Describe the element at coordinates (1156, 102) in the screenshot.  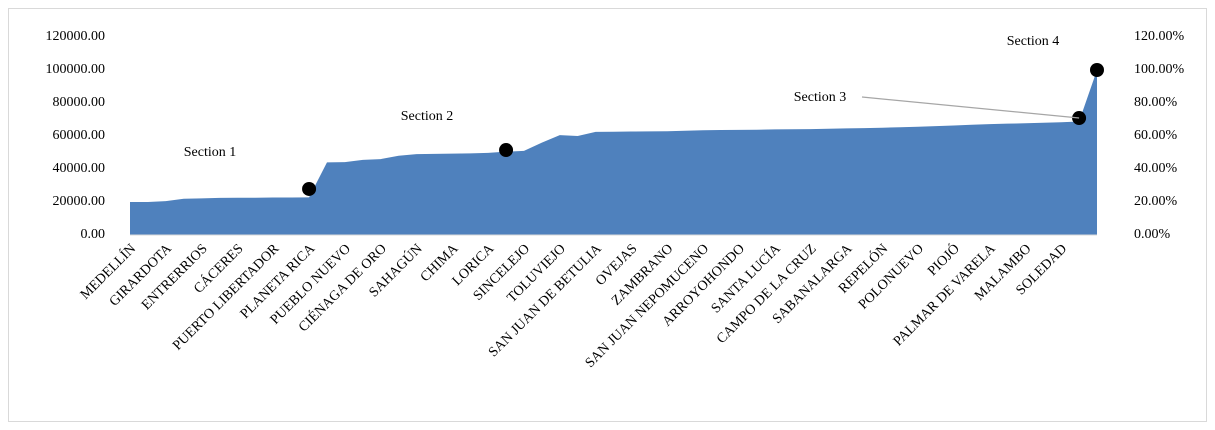
I see `y2-tick-label: 80.00%` at that location.